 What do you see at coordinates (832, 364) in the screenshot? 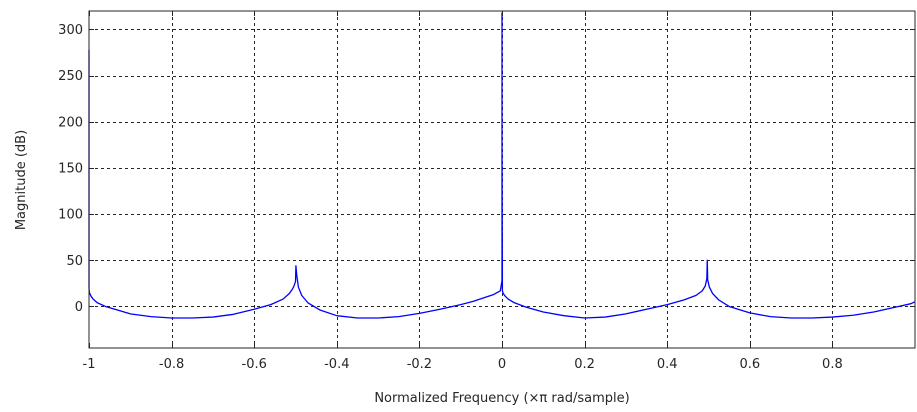
I see `x-tick-label: 0.8` at bounding box center [832, 364].